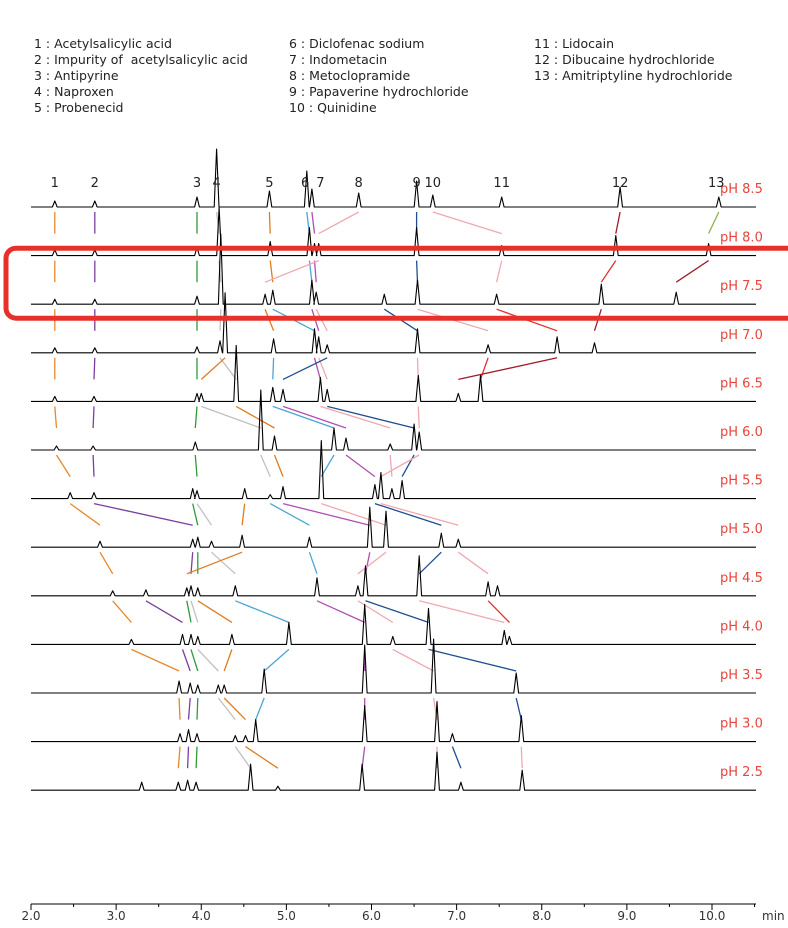  Describe the element at coordinates (741, 335) in the screenshot. I see `ph-label: pH 7.0` at that location.